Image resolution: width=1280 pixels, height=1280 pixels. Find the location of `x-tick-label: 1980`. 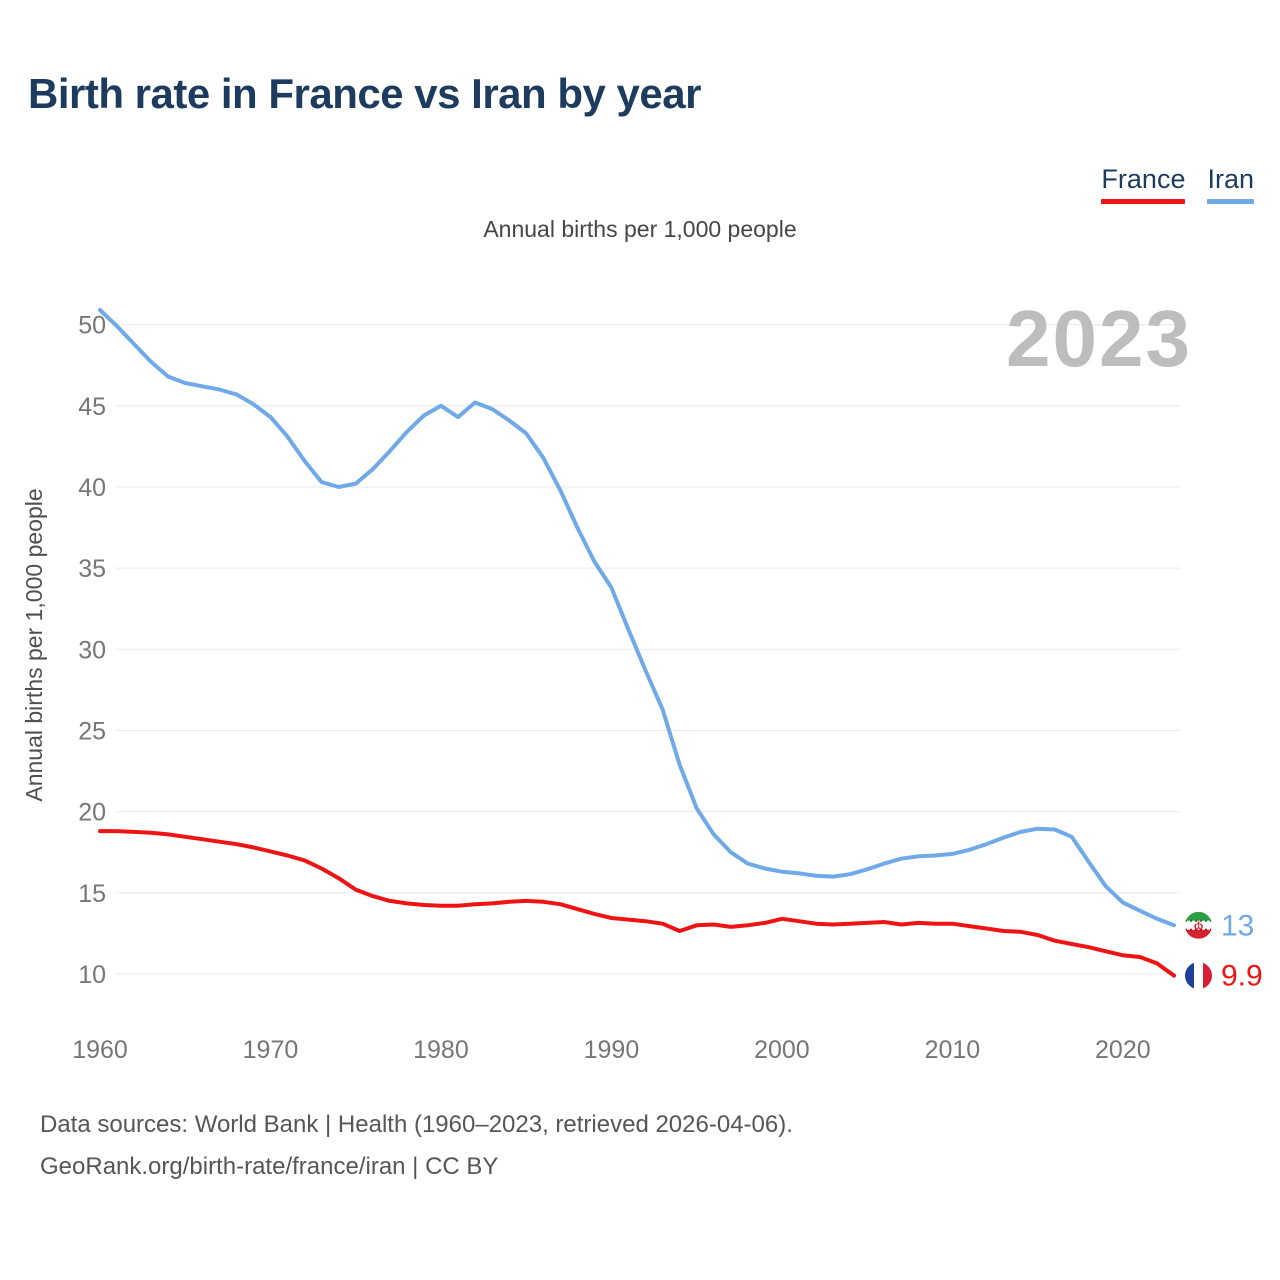

x-tick-label: 1980 is located at coordinates (441, 1050).